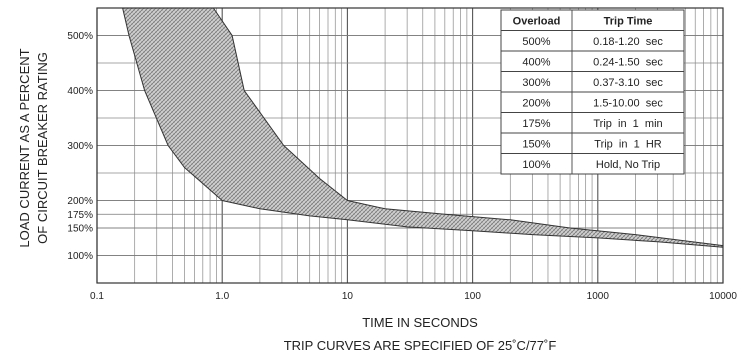  Describe the element at coordinates (627, 124) in the screenshot. I see `table-cell: Trip in 1 min` at that location.